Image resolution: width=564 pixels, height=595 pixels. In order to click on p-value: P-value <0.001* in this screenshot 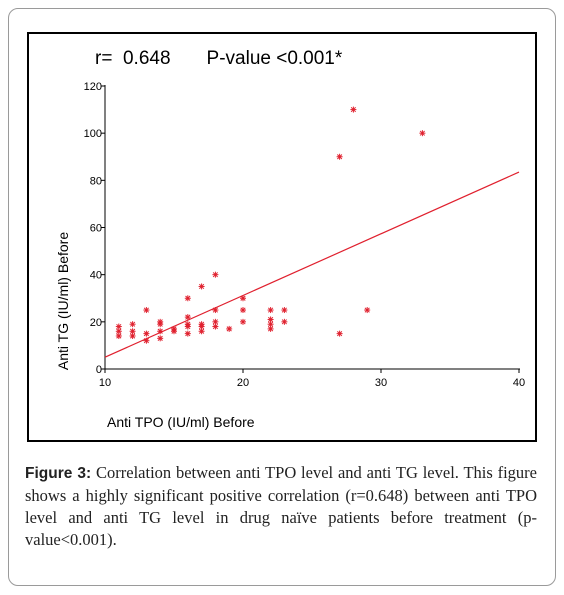, I will do `click(274, 58)`.